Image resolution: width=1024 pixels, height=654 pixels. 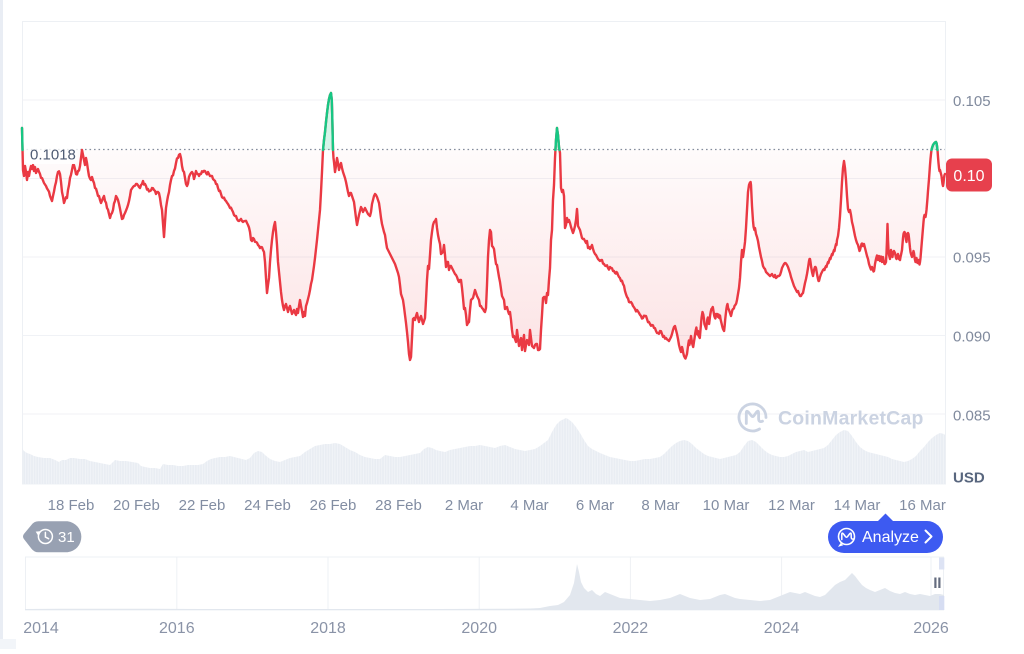 What do you see at coordinates (41, 628) in the screenshot?
I see `svg-text: 2014` at bounding box center [41, 628].